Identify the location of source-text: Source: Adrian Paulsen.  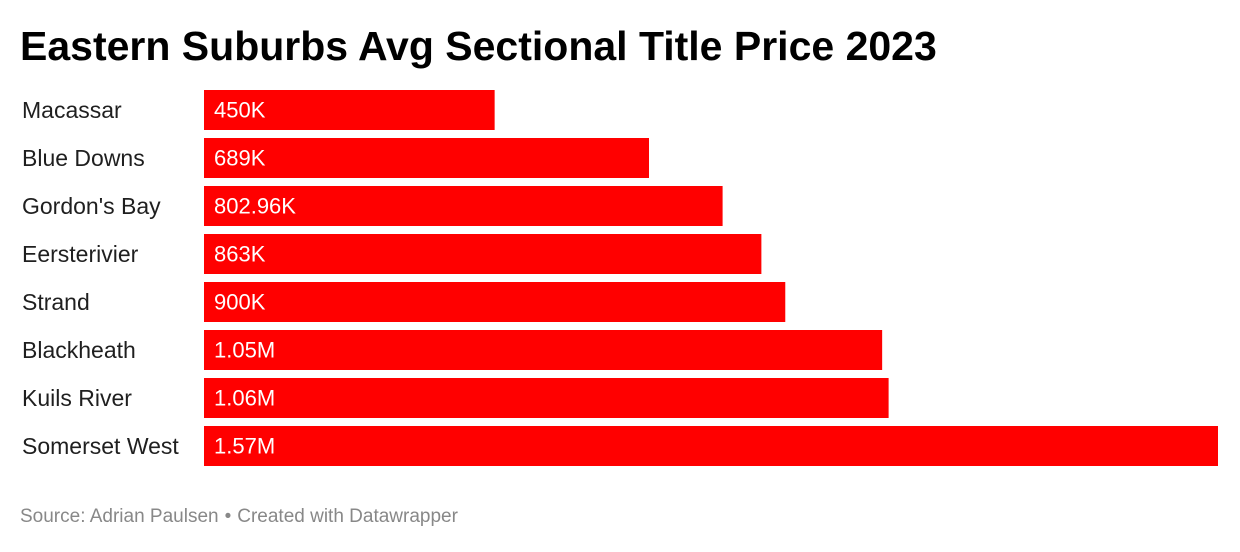
(119, 516).